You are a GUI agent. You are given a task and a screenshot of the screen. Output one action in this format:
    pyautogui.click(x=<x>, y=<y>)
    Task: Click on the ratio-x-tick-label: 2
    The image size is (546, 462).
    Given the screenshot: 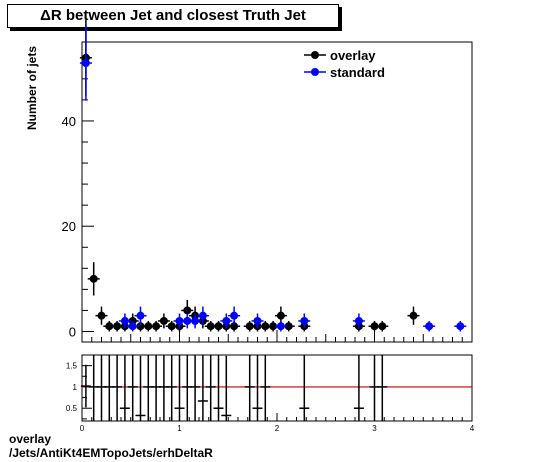 What is the action you would take?
    pyautogui.click(x=277, y=428)
    